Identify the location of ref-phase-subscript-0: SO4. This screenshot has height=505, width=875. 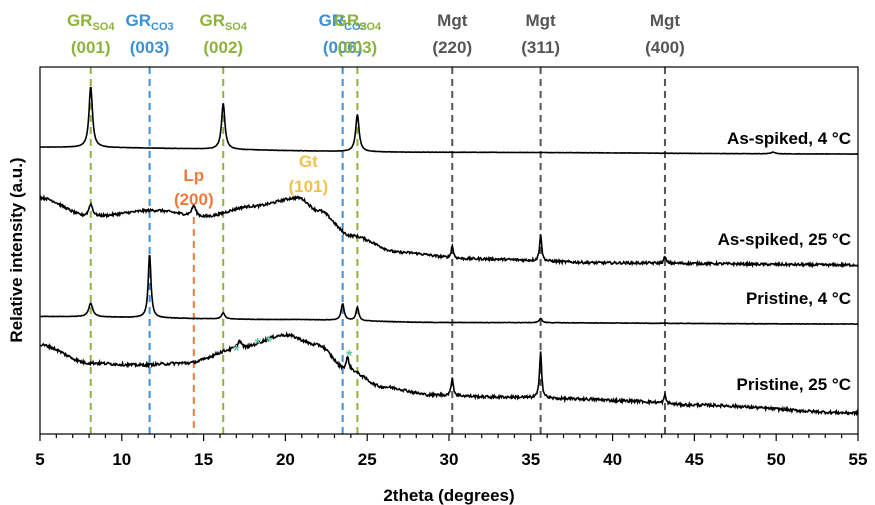
(103, 27).